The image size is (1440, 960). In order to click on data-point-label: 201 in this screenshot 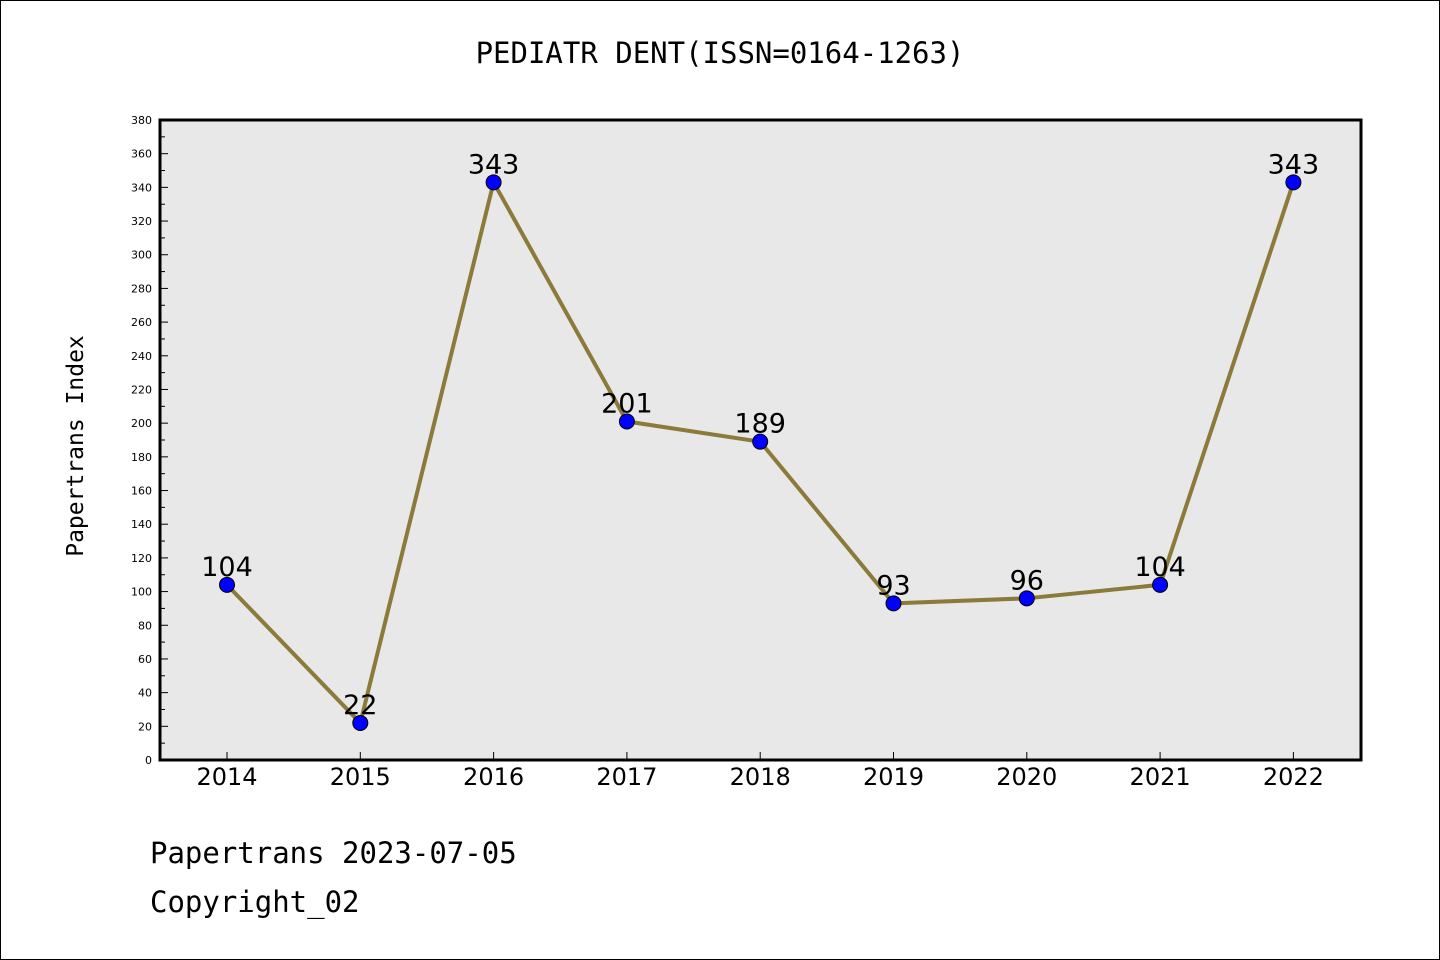, I will do `click(627, 403)`.